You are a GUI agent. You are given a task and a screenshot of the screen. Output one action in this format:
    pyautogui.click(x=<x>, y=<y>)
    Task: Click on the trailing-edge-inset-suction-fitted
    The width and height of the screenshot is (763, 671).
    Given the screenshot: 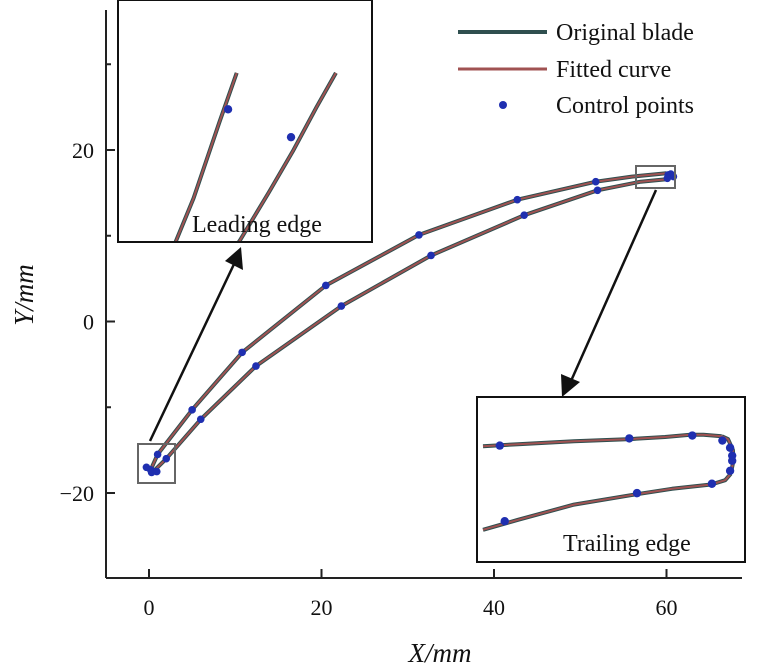 What is the action you would take?
    pyautogui.click(x=602, y=440)
    